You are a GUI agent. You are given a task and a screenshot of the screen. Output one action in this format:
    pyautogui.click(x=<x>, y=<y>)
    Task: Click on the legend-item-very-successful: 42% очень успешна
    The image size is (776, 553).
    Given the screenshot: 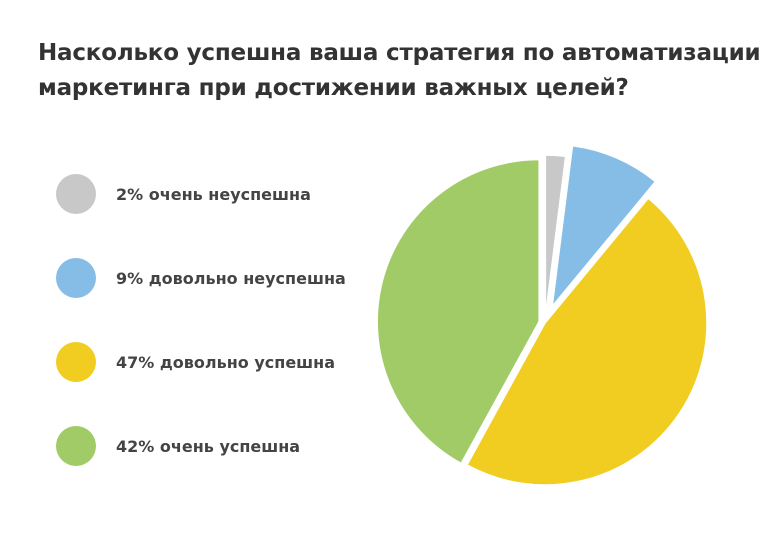 What is the action you would take?
    pyautogui.click(x=178, y=446)
    